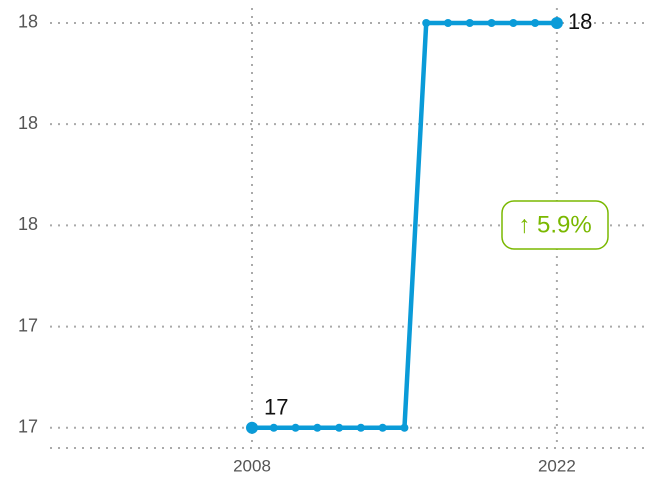 The width and height of the screenshot is (650, 480). Describe the element at coordinates (580, 21) in the screenshot. I see `data-label: 18` at that location.